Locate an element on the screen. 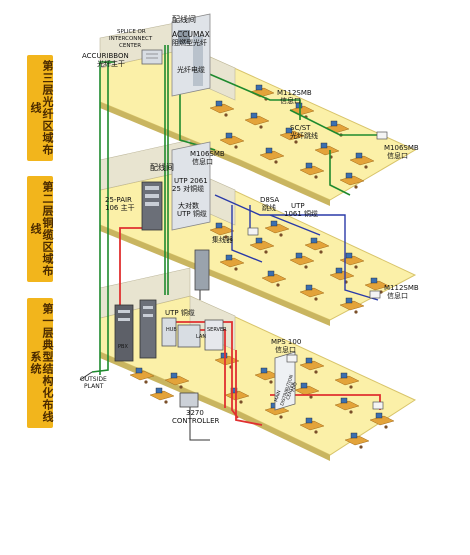 This screenshot has width=470, height=555. fiber-cable-label: 光纤电缆 is located at coordinates (191, 69).